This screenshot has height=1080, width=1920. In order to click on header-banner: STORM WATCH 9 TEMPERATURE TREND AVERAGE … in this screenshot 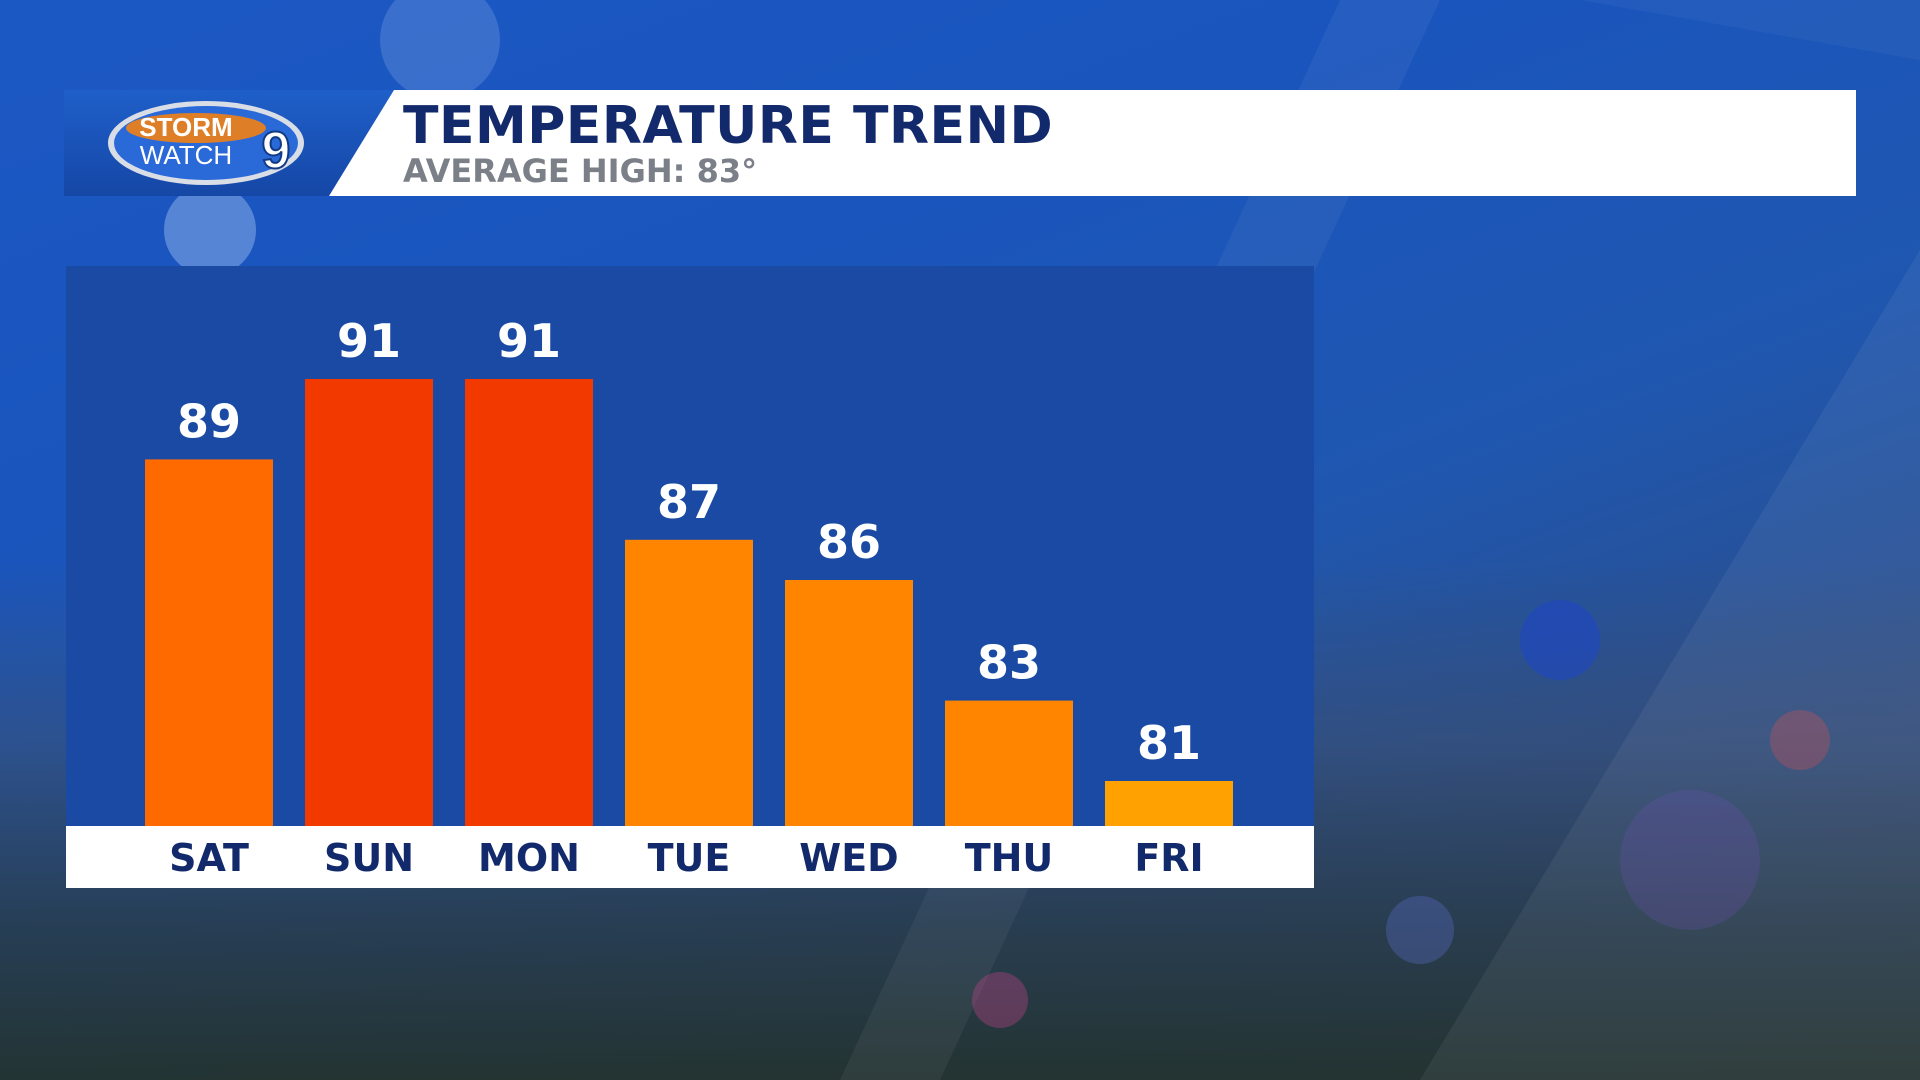, I will do `click(960, 143)`.